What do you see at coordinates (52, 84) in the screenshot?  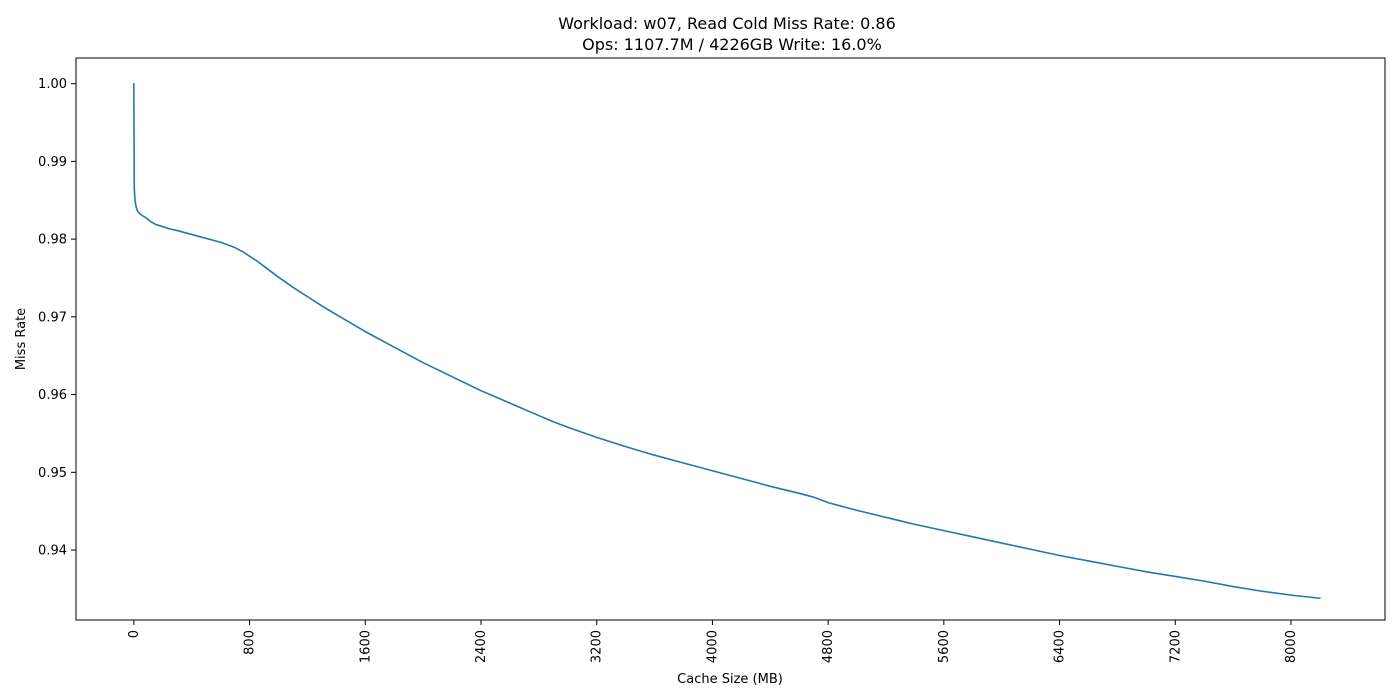 I see `y-tick-label: 1.00` at bounding box center [52, 84].